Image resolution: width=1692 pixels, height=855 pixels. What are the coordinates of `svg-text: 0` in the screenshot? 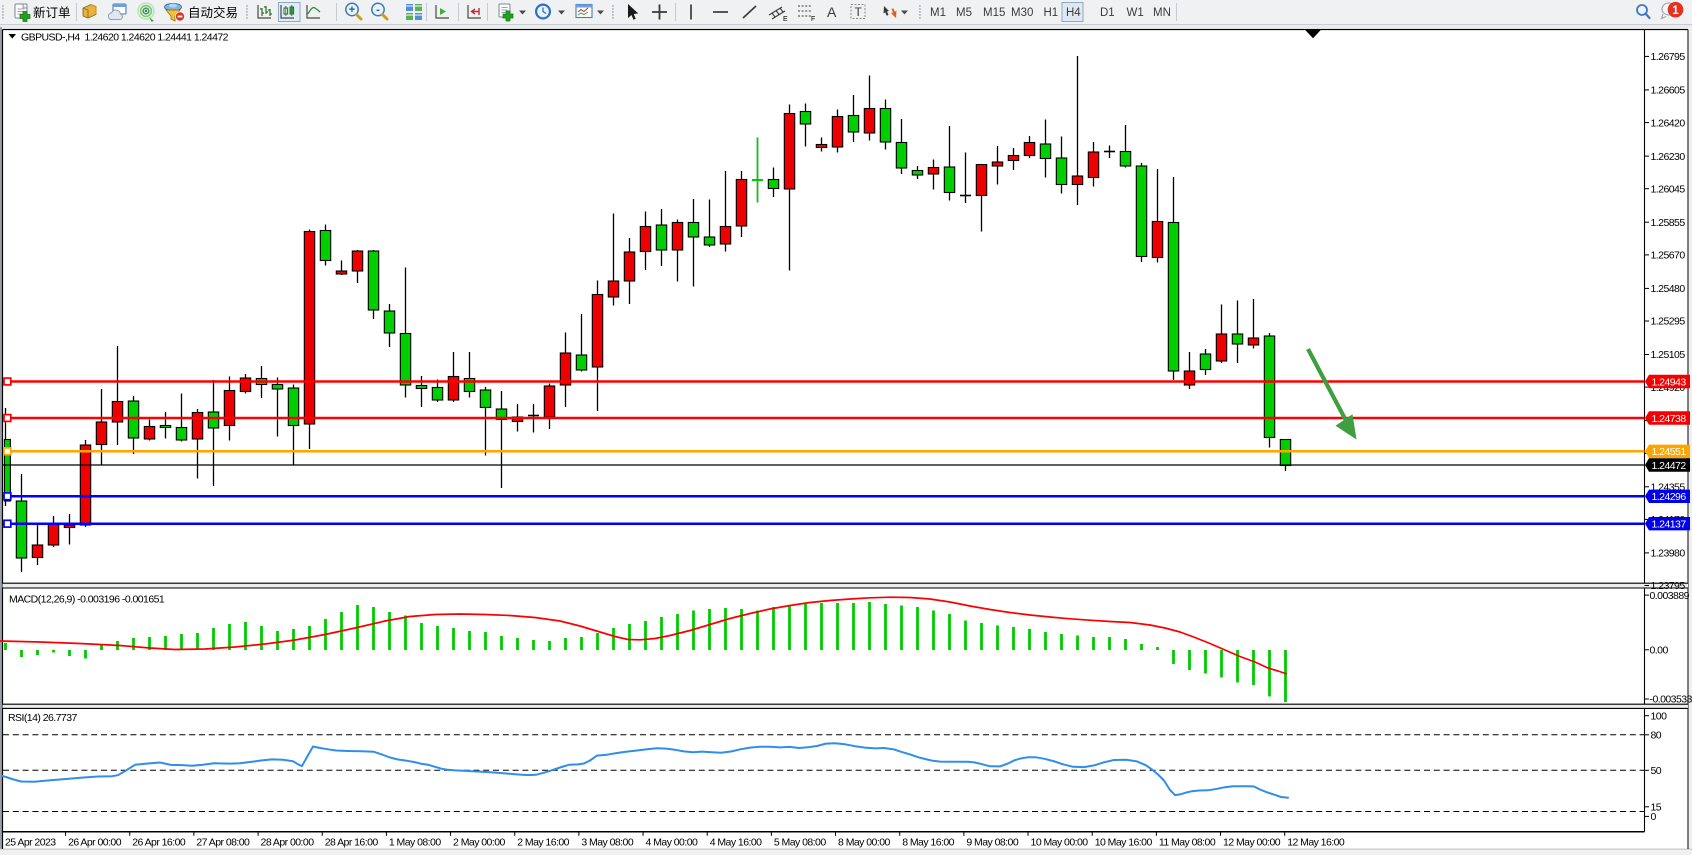 It's located at (1654, 817).